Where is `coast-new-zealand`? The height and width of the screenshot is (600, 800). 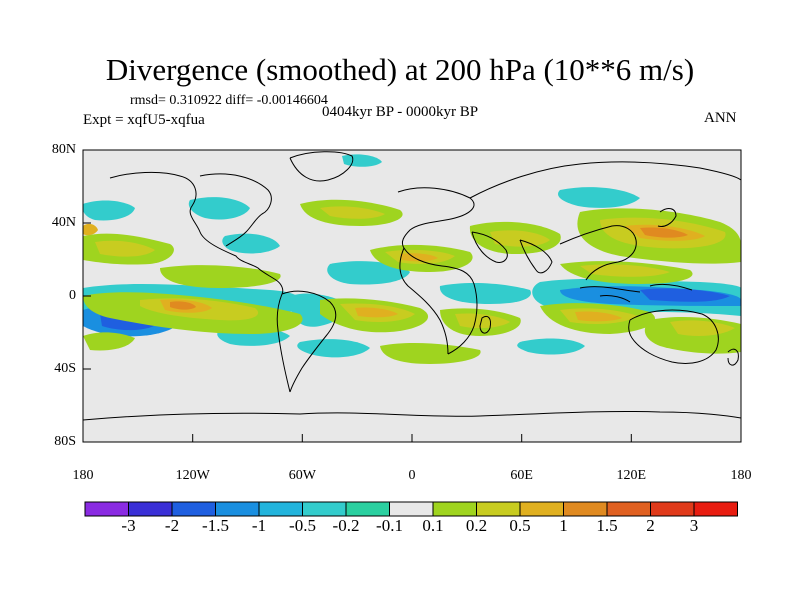
coast-new-zealand is located at coordinates (733, 357).